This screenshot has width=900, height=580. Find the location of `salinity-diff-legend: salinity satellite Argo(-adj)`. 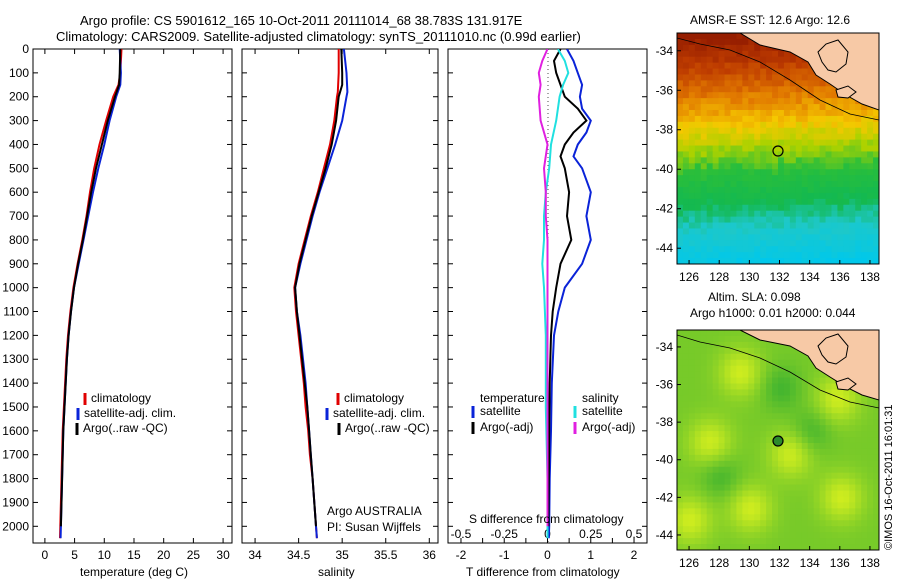

salinity-diff-legend: salinity satellite Argo(-adj) is located at coordinates (604, 412).